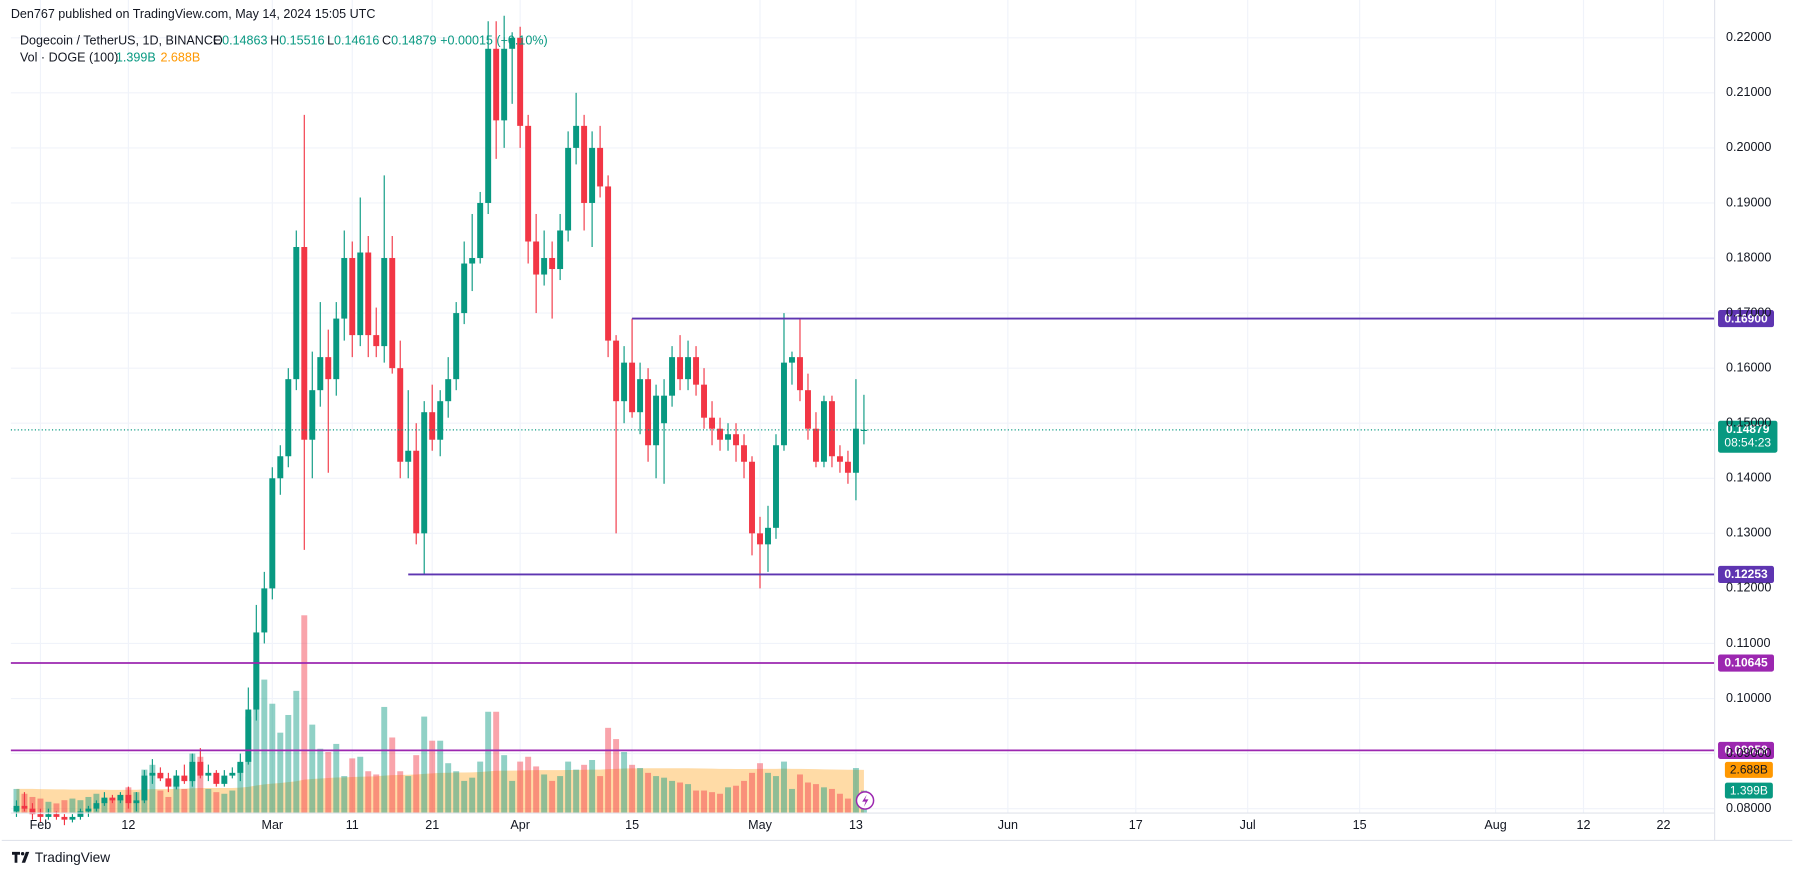 The height and width of the screenshot is (877, 1794). What do you see at coordinates (1748, 429) in the screenshot?
I see `last-price-label: 0.14879` at bounding box center [1748, 429].